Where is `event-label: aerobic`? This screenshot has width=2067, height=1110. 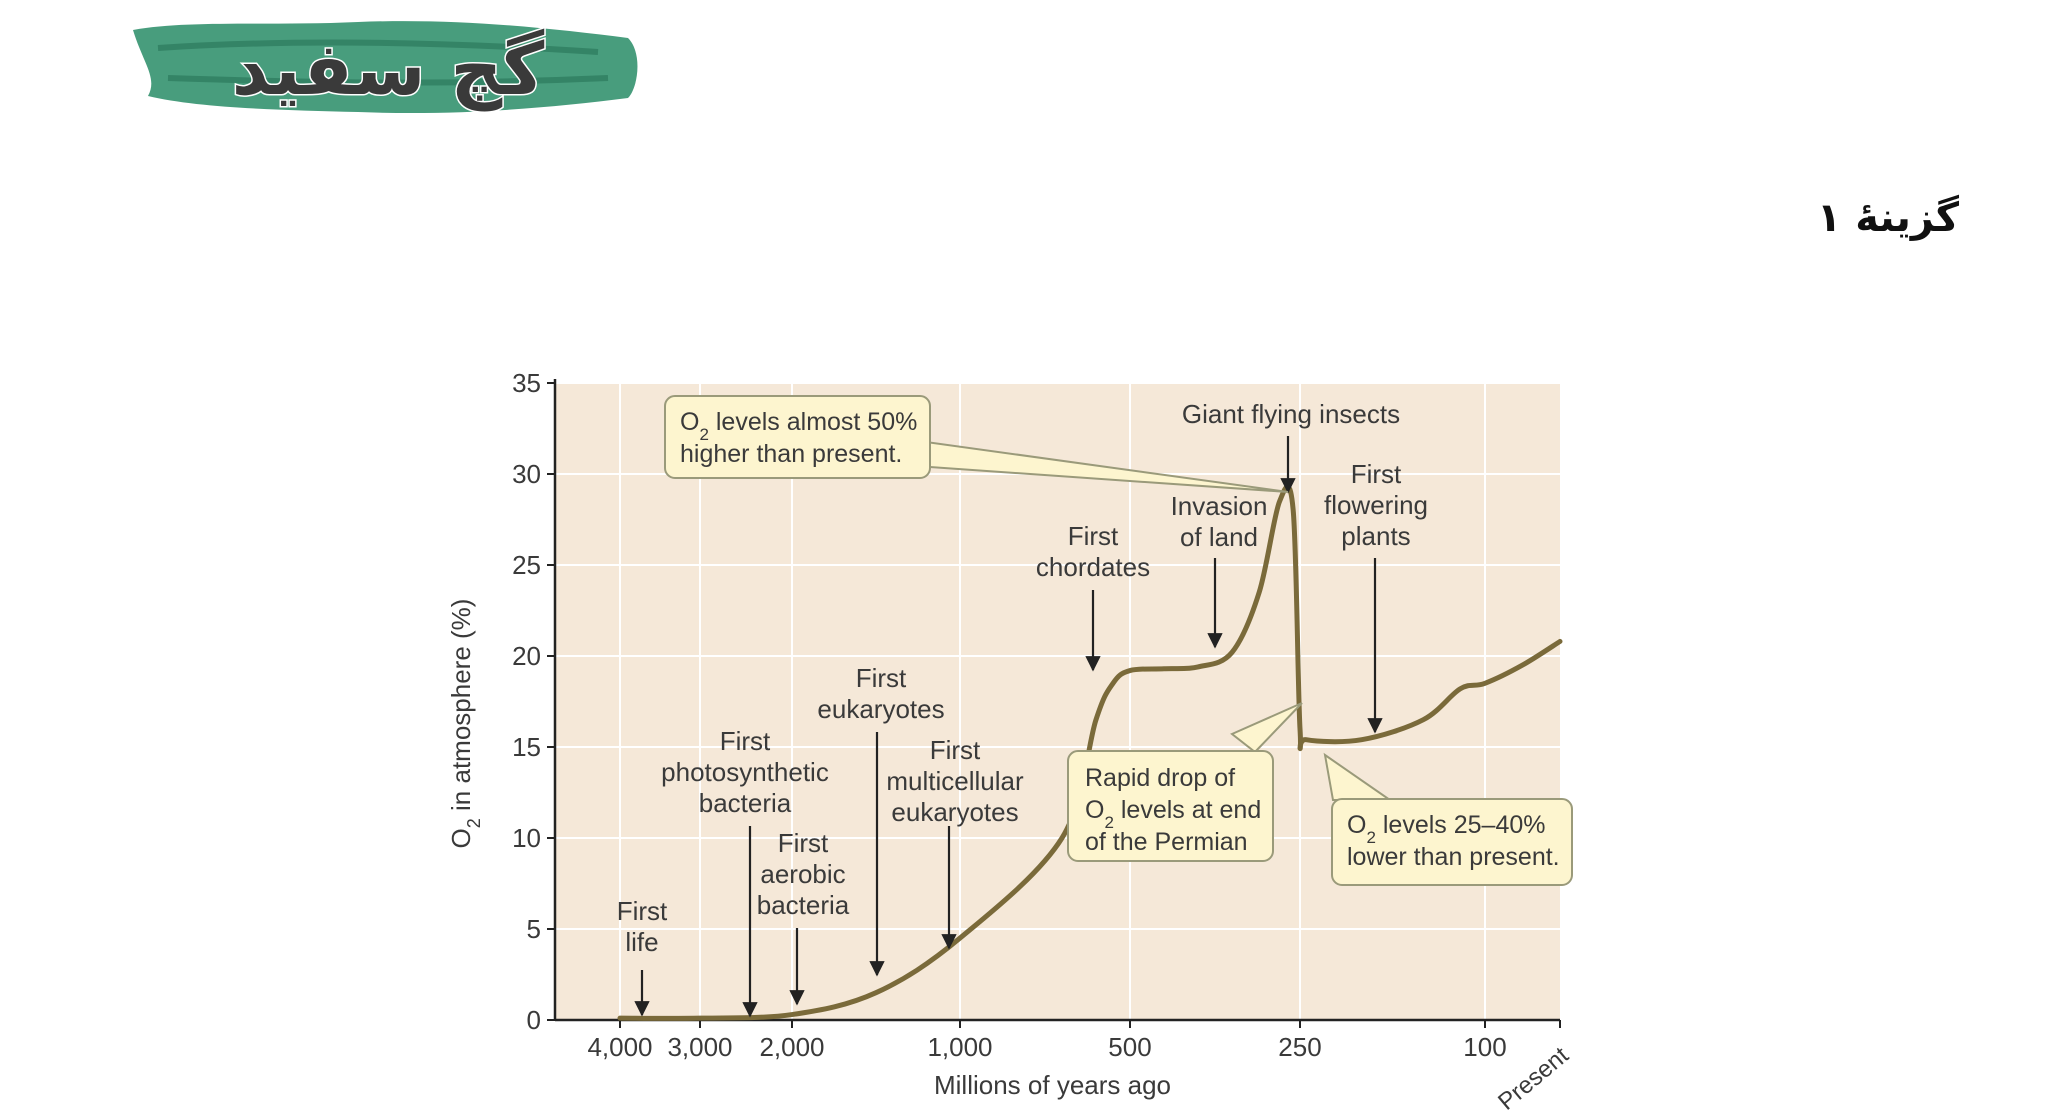
event-label: aerobic is located at coordinates (802, 874).